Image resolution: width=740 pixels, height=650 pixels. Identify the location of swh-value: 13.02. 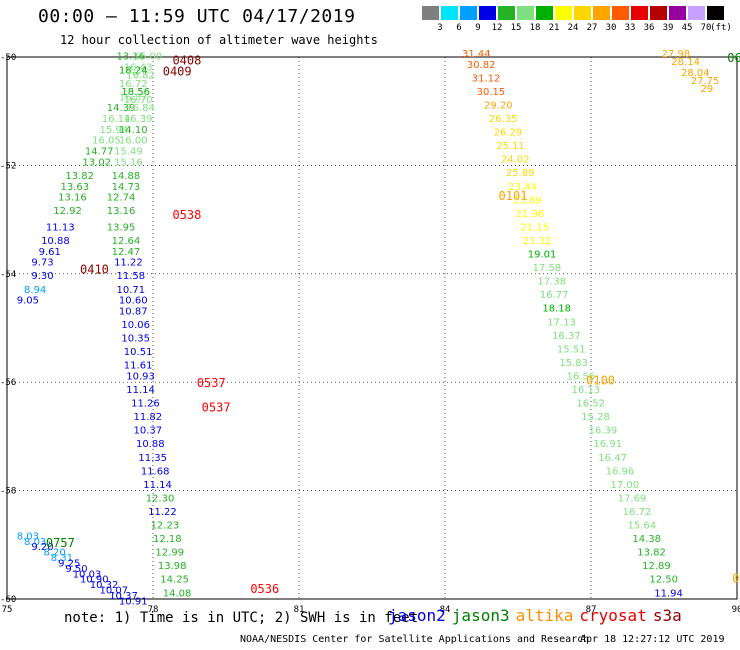
(96, 162).